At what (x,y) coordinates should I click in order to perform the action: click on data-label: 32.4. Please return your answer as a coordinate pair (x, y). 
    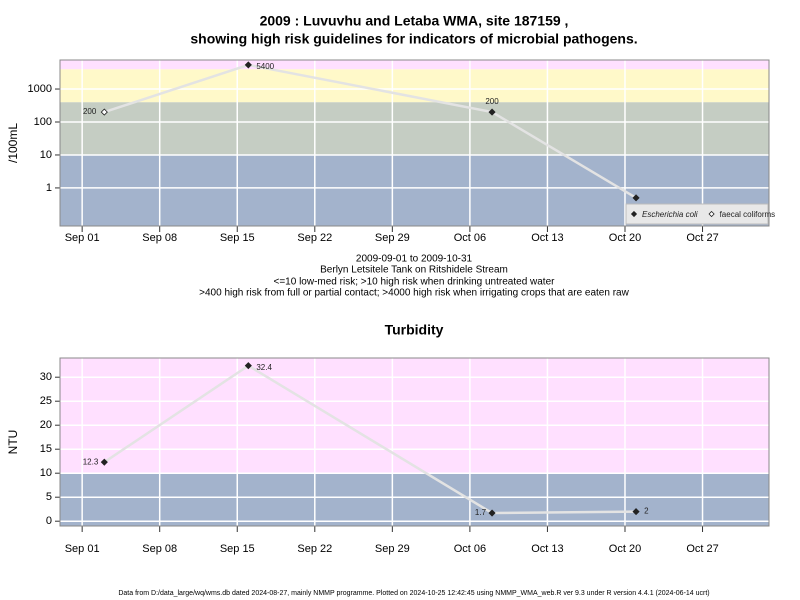
    Looking at the image, I should click on (264, 367).